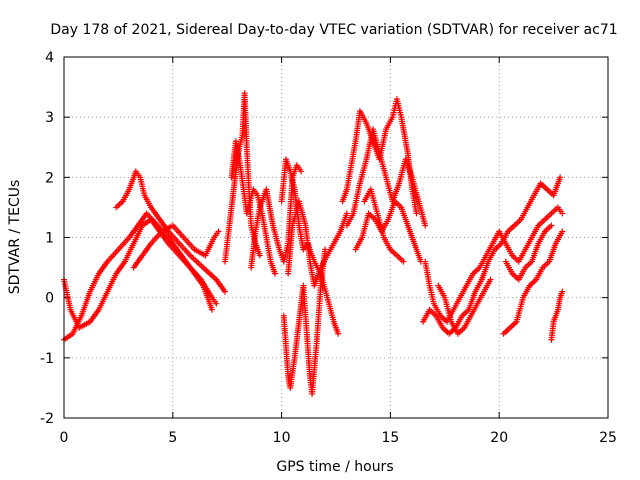 This screenshot has width=640, height=480. I want to click on y-tick-label: 0, so click(49, 299).